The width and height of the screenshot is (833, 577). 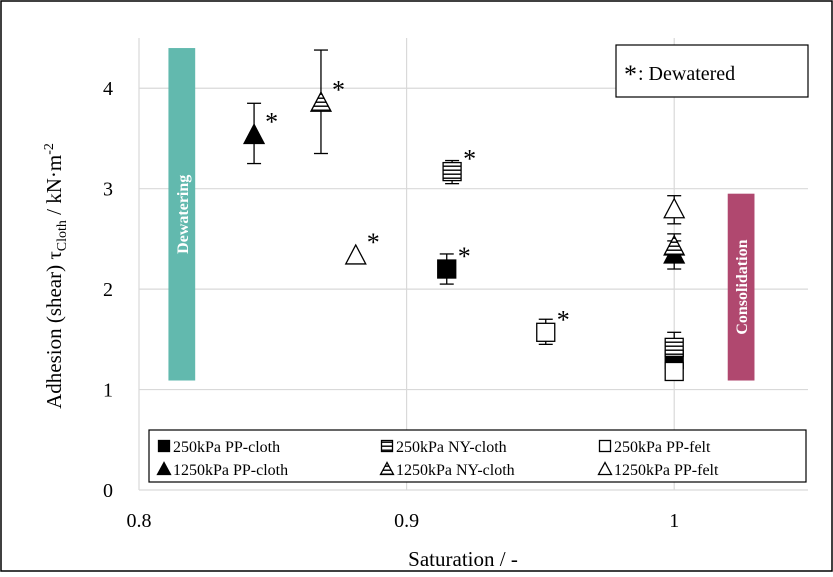 I want to click on y-tick-label: 2, so click(x=108, y=290).